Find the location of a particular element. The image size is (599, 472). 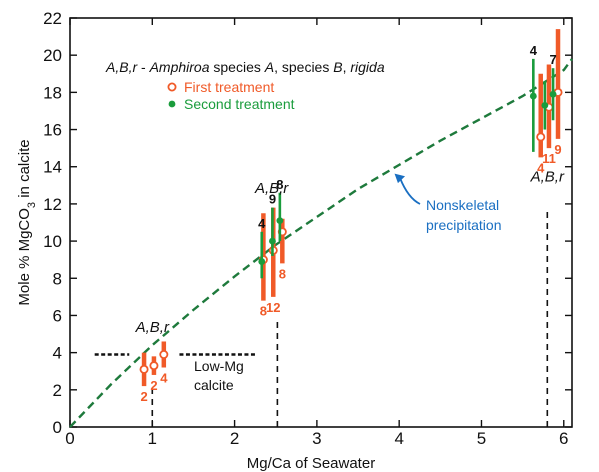

x-tick-label: 1 is located at coordinates (152, 438).